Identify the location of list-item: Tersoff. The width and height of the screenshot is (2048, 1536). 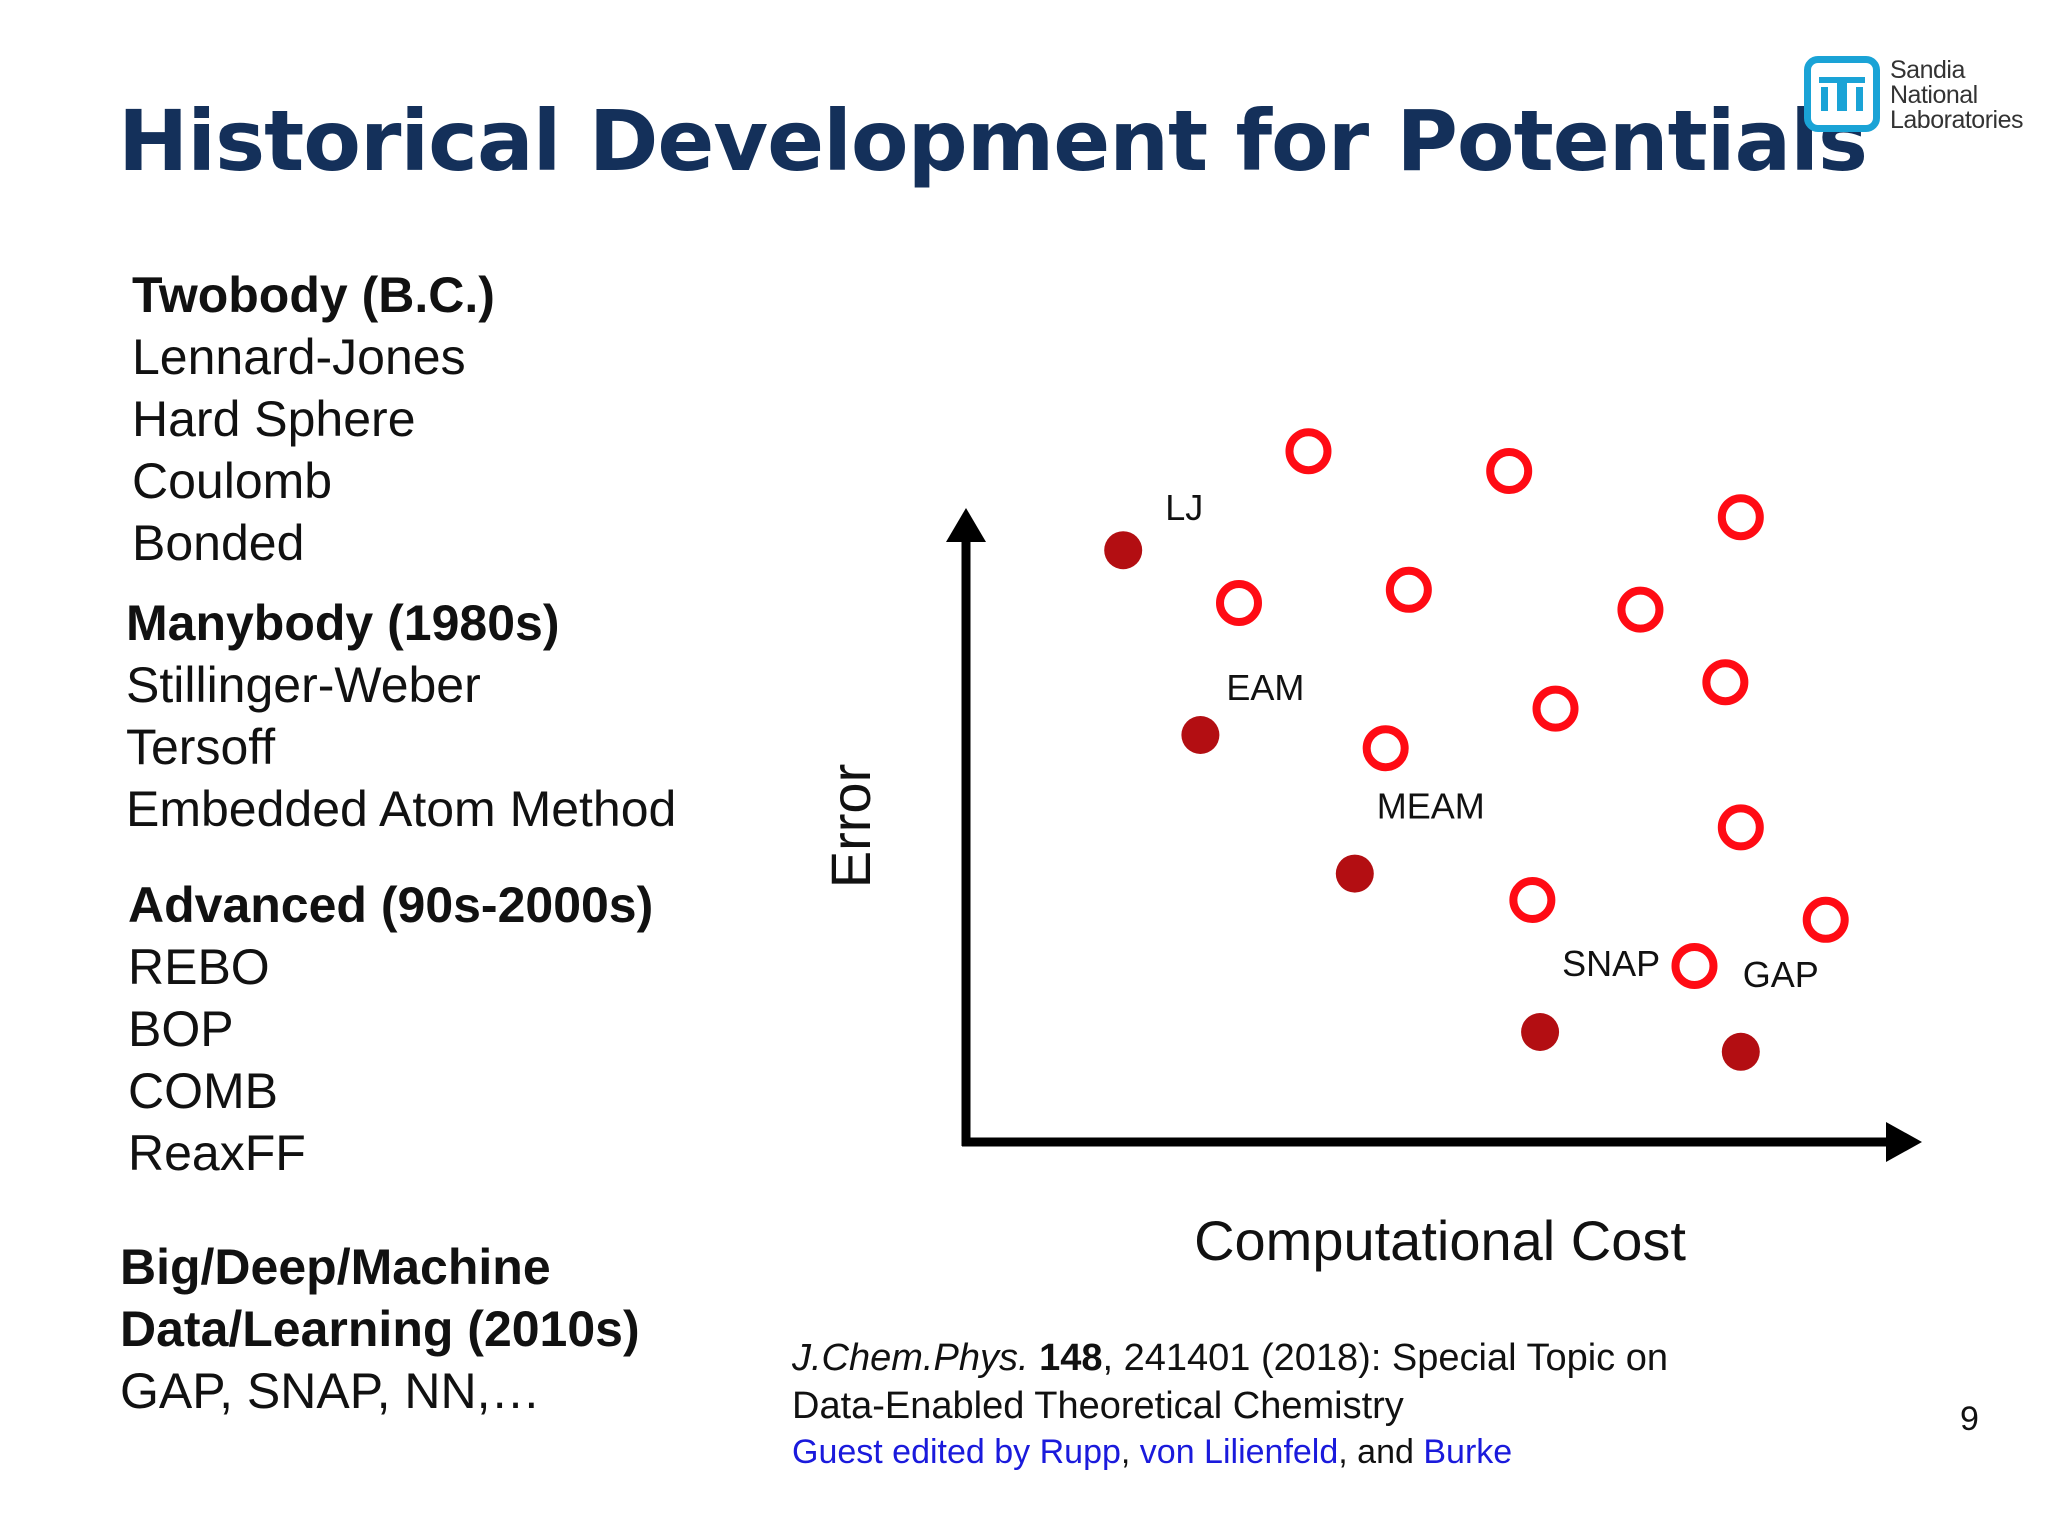
(201, 747).